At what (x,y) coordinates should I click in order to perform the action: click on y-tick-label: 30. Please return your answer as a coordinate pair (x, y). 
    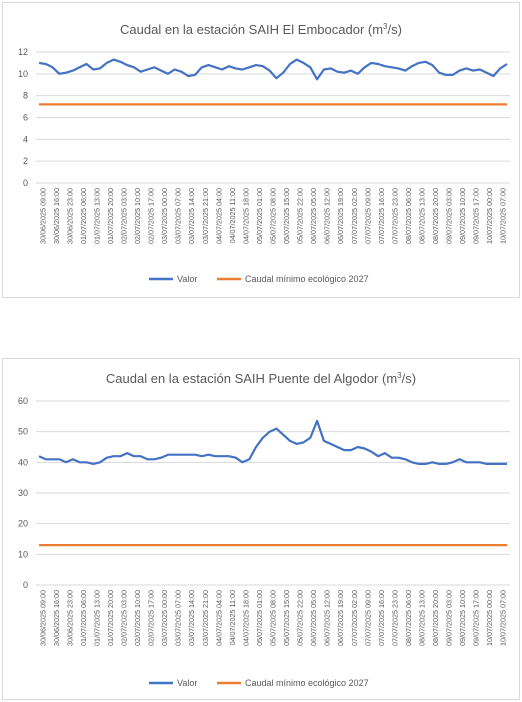
    Looking at the image, I should click on (23, 493).